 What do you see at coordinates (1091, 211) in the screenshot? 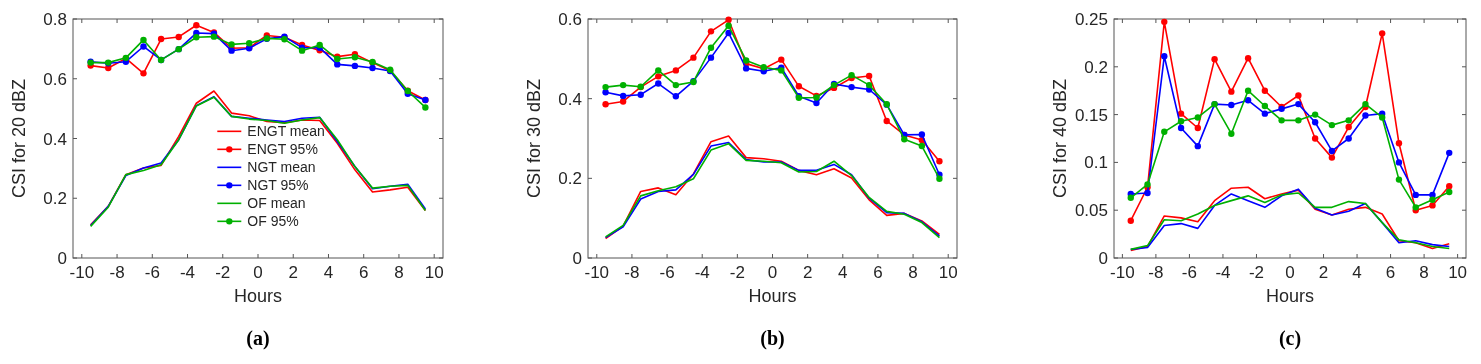
I see `y-tick-label: 0.05` at bounding box center [1091, 211].